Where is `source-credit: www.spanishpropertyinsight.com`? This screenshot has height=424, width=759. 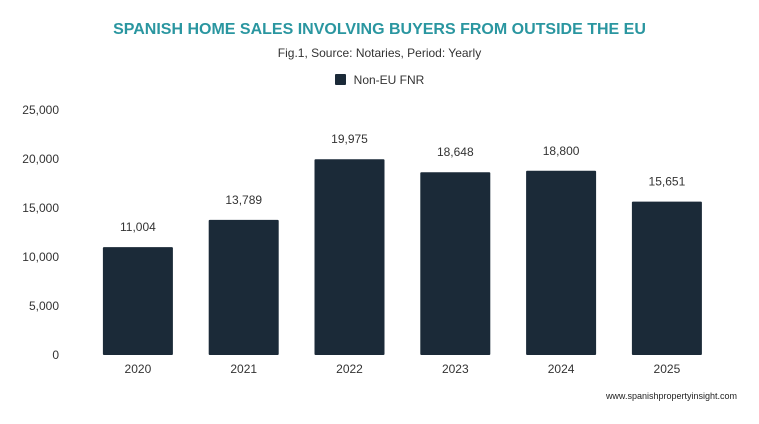 source-credit: www.spanishpropertyinsight.com is located at coordinates (671, 396).